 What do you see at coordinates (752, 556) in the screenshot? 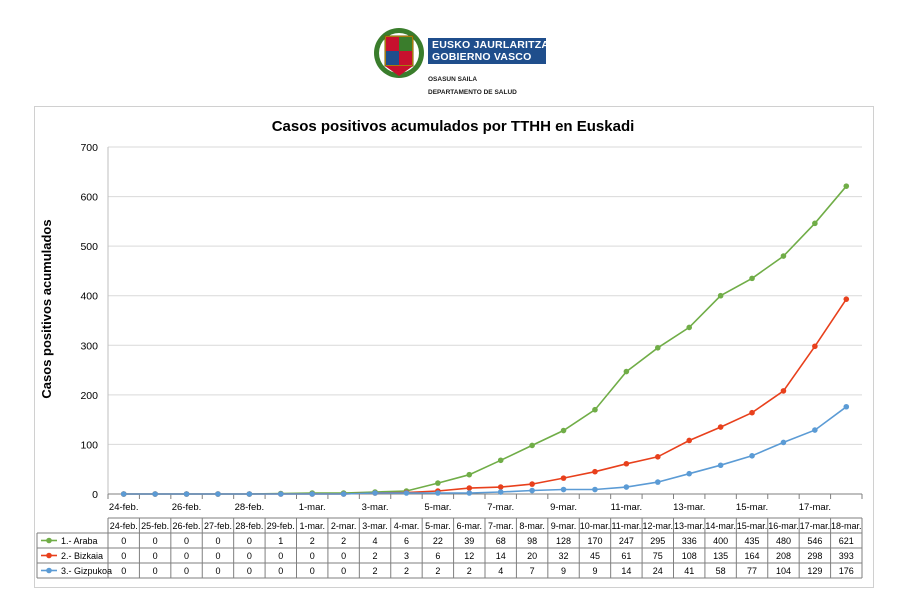
I see `table-value-cell: 164` at bounding box center [752, 556].